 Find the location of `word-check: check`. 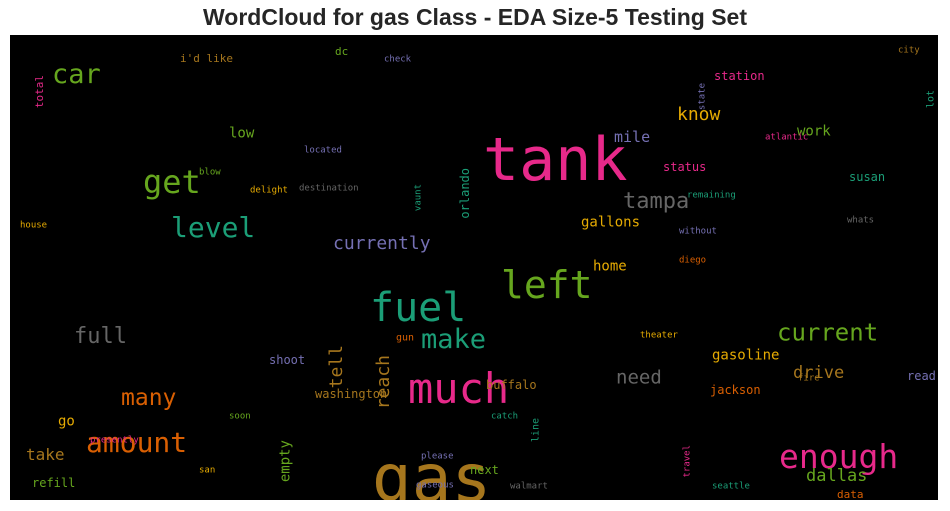

word-check: check is located at coordinates (398, 60).